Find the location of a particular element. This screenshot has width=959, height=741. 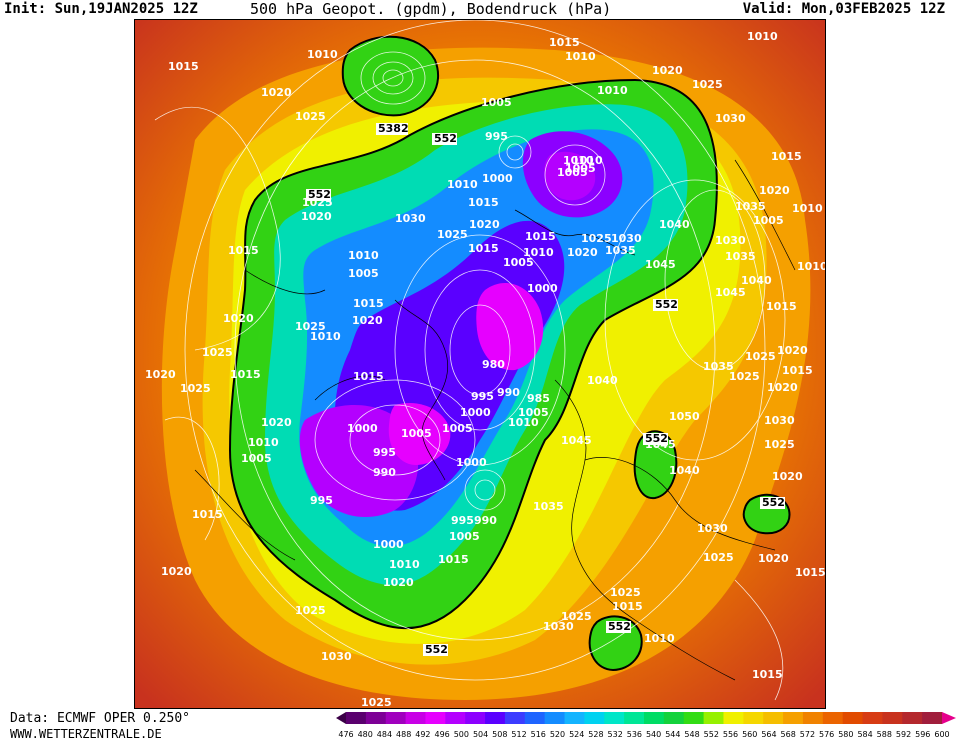

legend-tick-label: 544 is located at coordinates (672, 734).